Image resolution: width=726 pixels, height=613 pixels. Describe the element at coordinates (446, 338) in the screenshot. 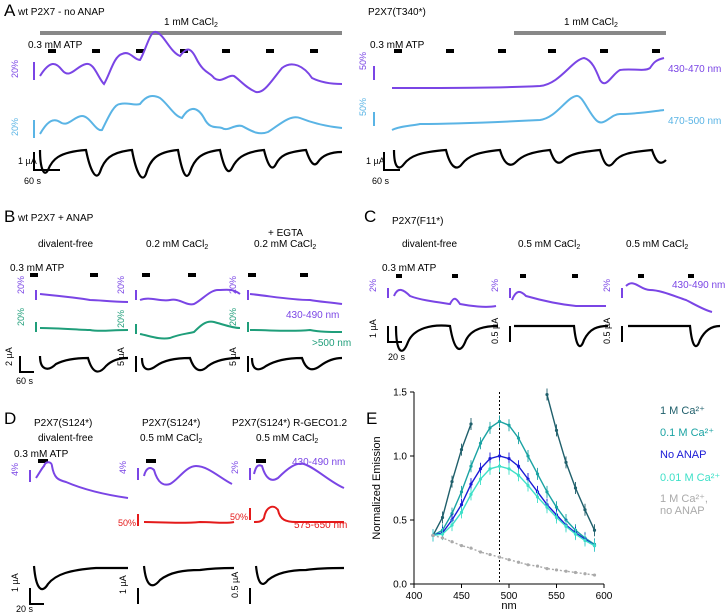

I see `trace-c1-current` at that location.